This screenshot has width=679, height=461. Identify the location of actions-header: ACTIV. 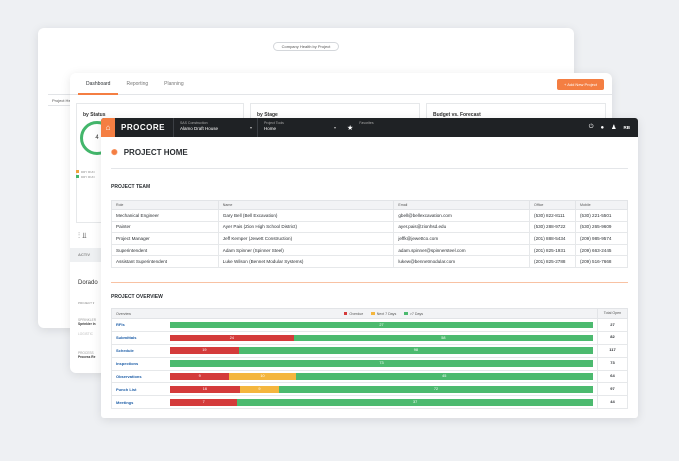
(87, 255).